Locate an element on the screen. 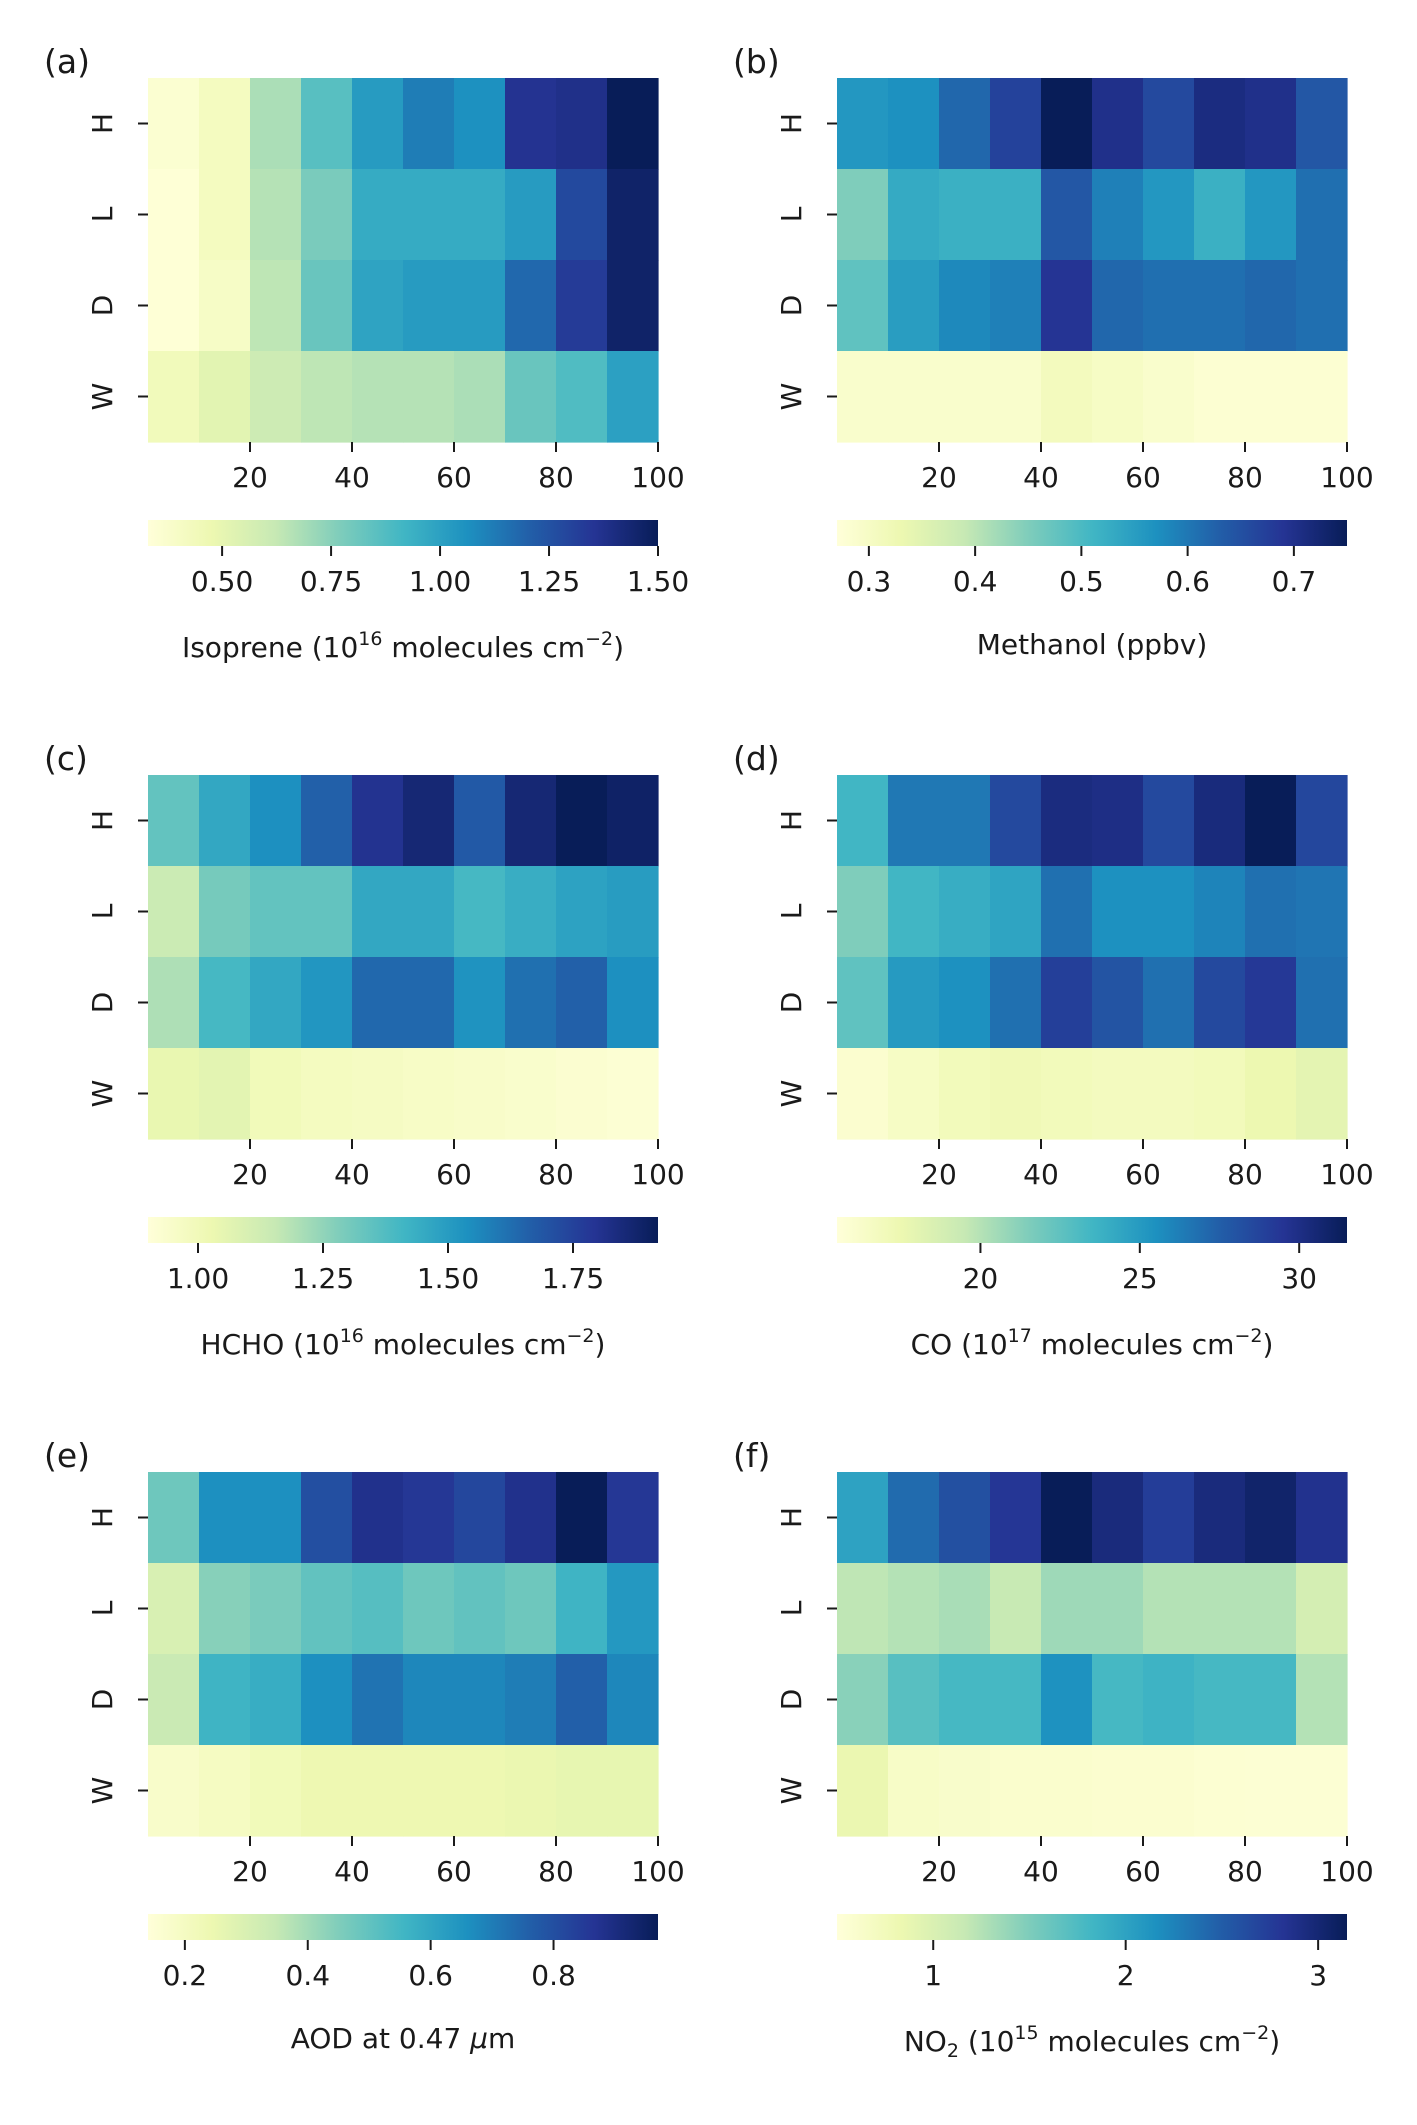 This screenshot has height=2125, width=1417. x-tick-label: 80 is located at coordinates (556, 477).